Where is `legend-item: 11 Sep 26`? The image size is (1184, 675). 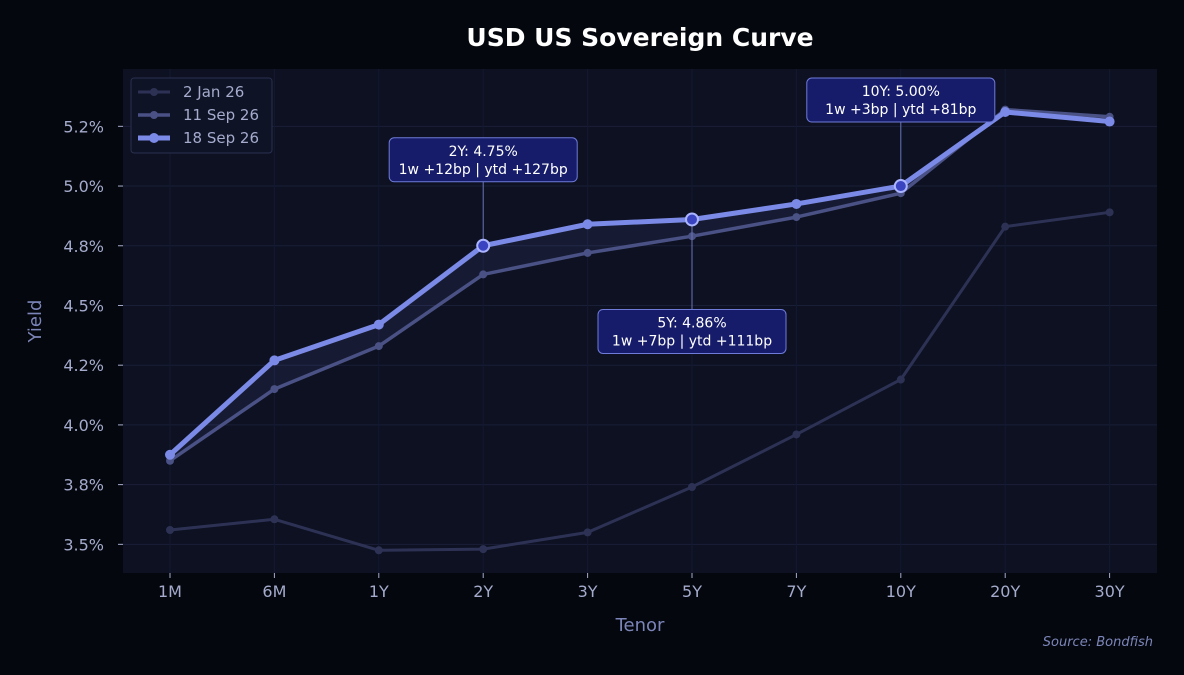 legend-item: 11 Sep 26 is located at coordinates (198, 115).